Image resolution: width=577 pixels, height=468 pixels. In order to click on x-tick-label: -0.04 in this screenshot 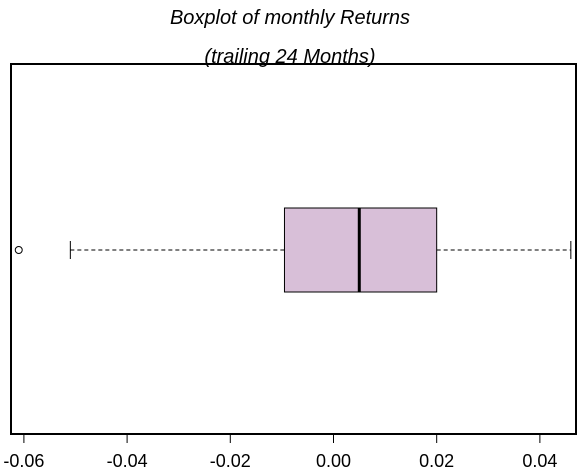, I will do `click(127, 459)`.